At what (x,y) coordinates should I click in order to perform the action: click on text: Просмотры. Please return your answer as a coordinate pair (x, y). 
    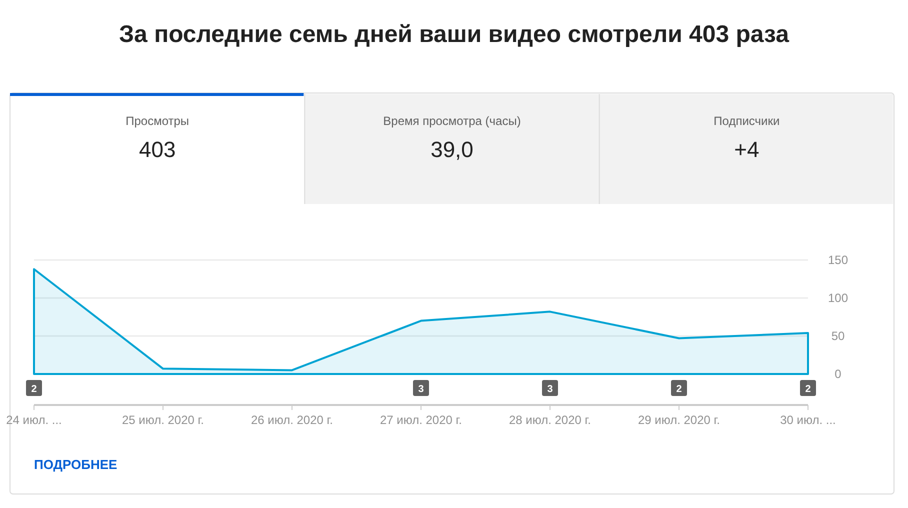
    Looking at the image, I should click on (158, 121).